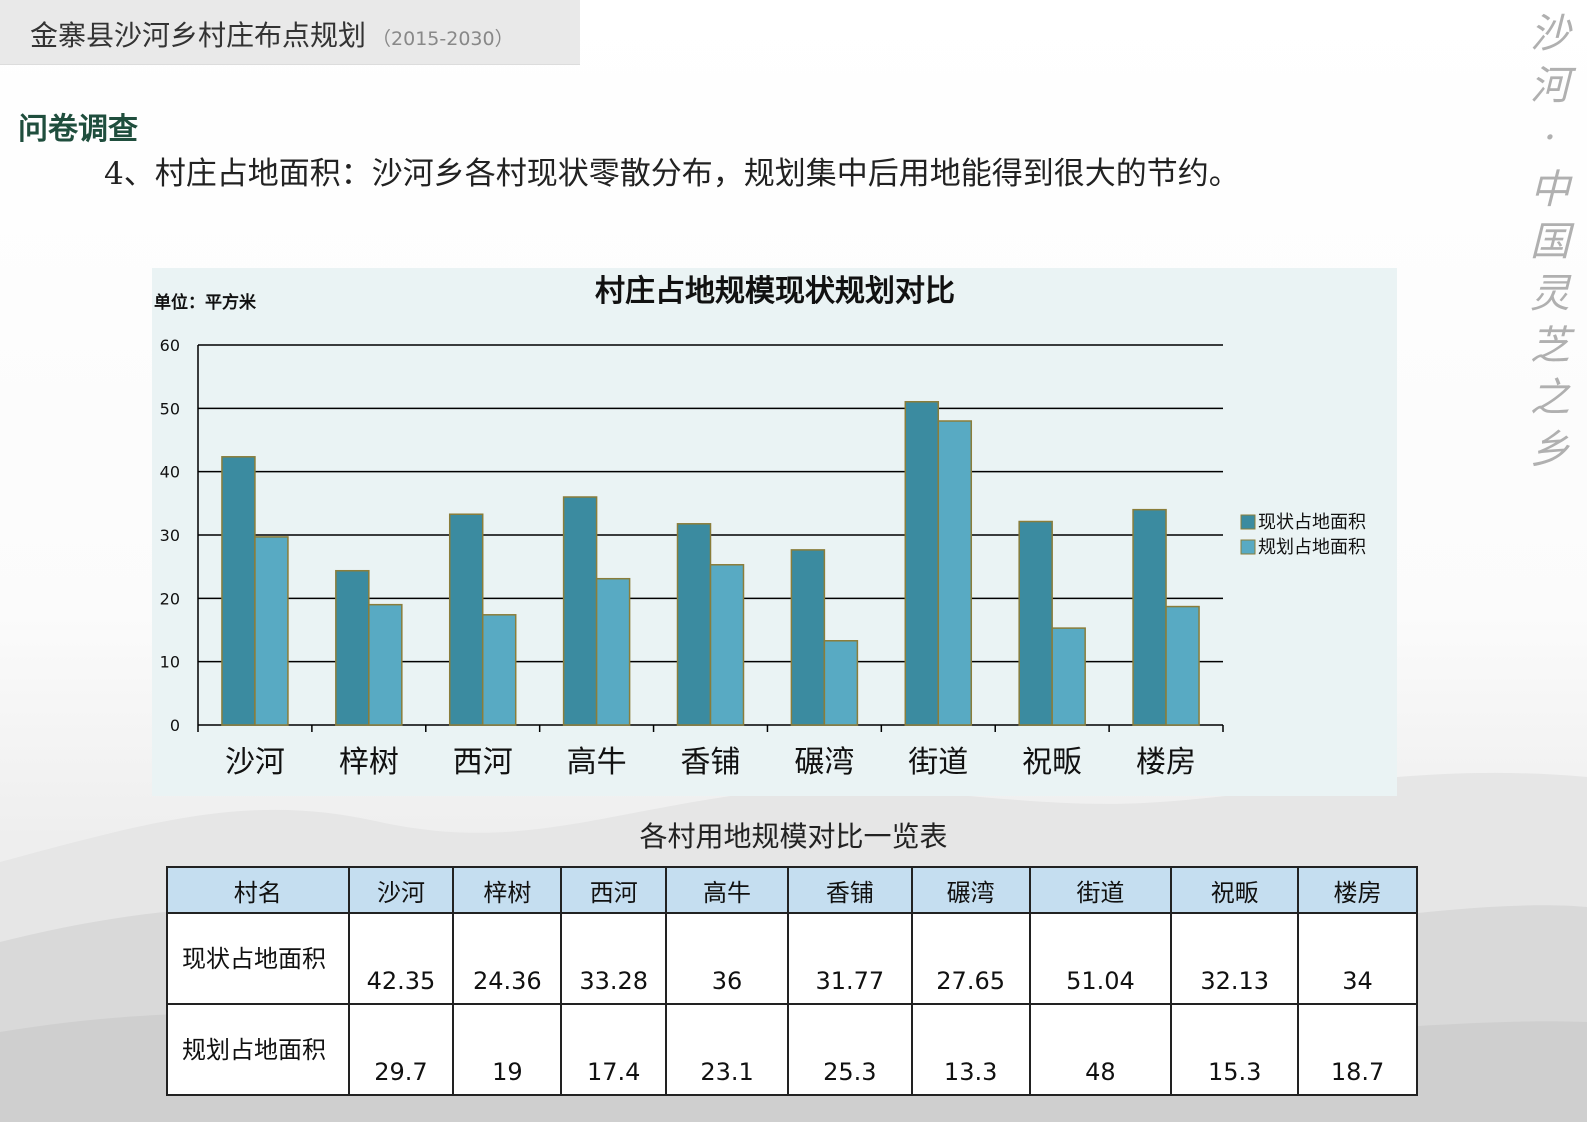 Image resolution: width=1587 pixels, height=1122 pixels. What do you see at coordinates (1235, 890) in the screenshot?
I see `table-header-cell: 祝畈` at bounding box center [1235, 890].